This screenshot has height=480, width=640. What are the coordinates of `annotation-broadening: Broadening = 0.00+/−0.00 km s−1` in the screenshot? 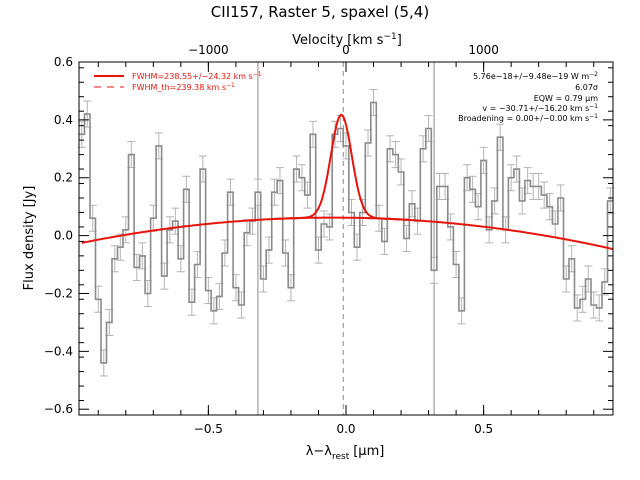 It's located at (528, 118).